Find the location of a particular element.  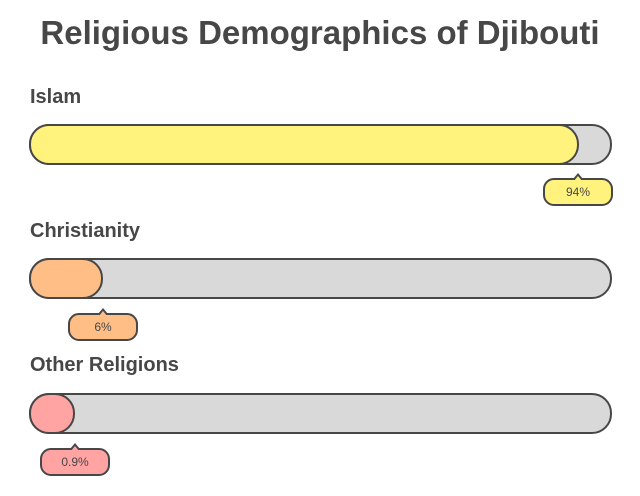

bar-track-islam is located at coordinates (320, 144).